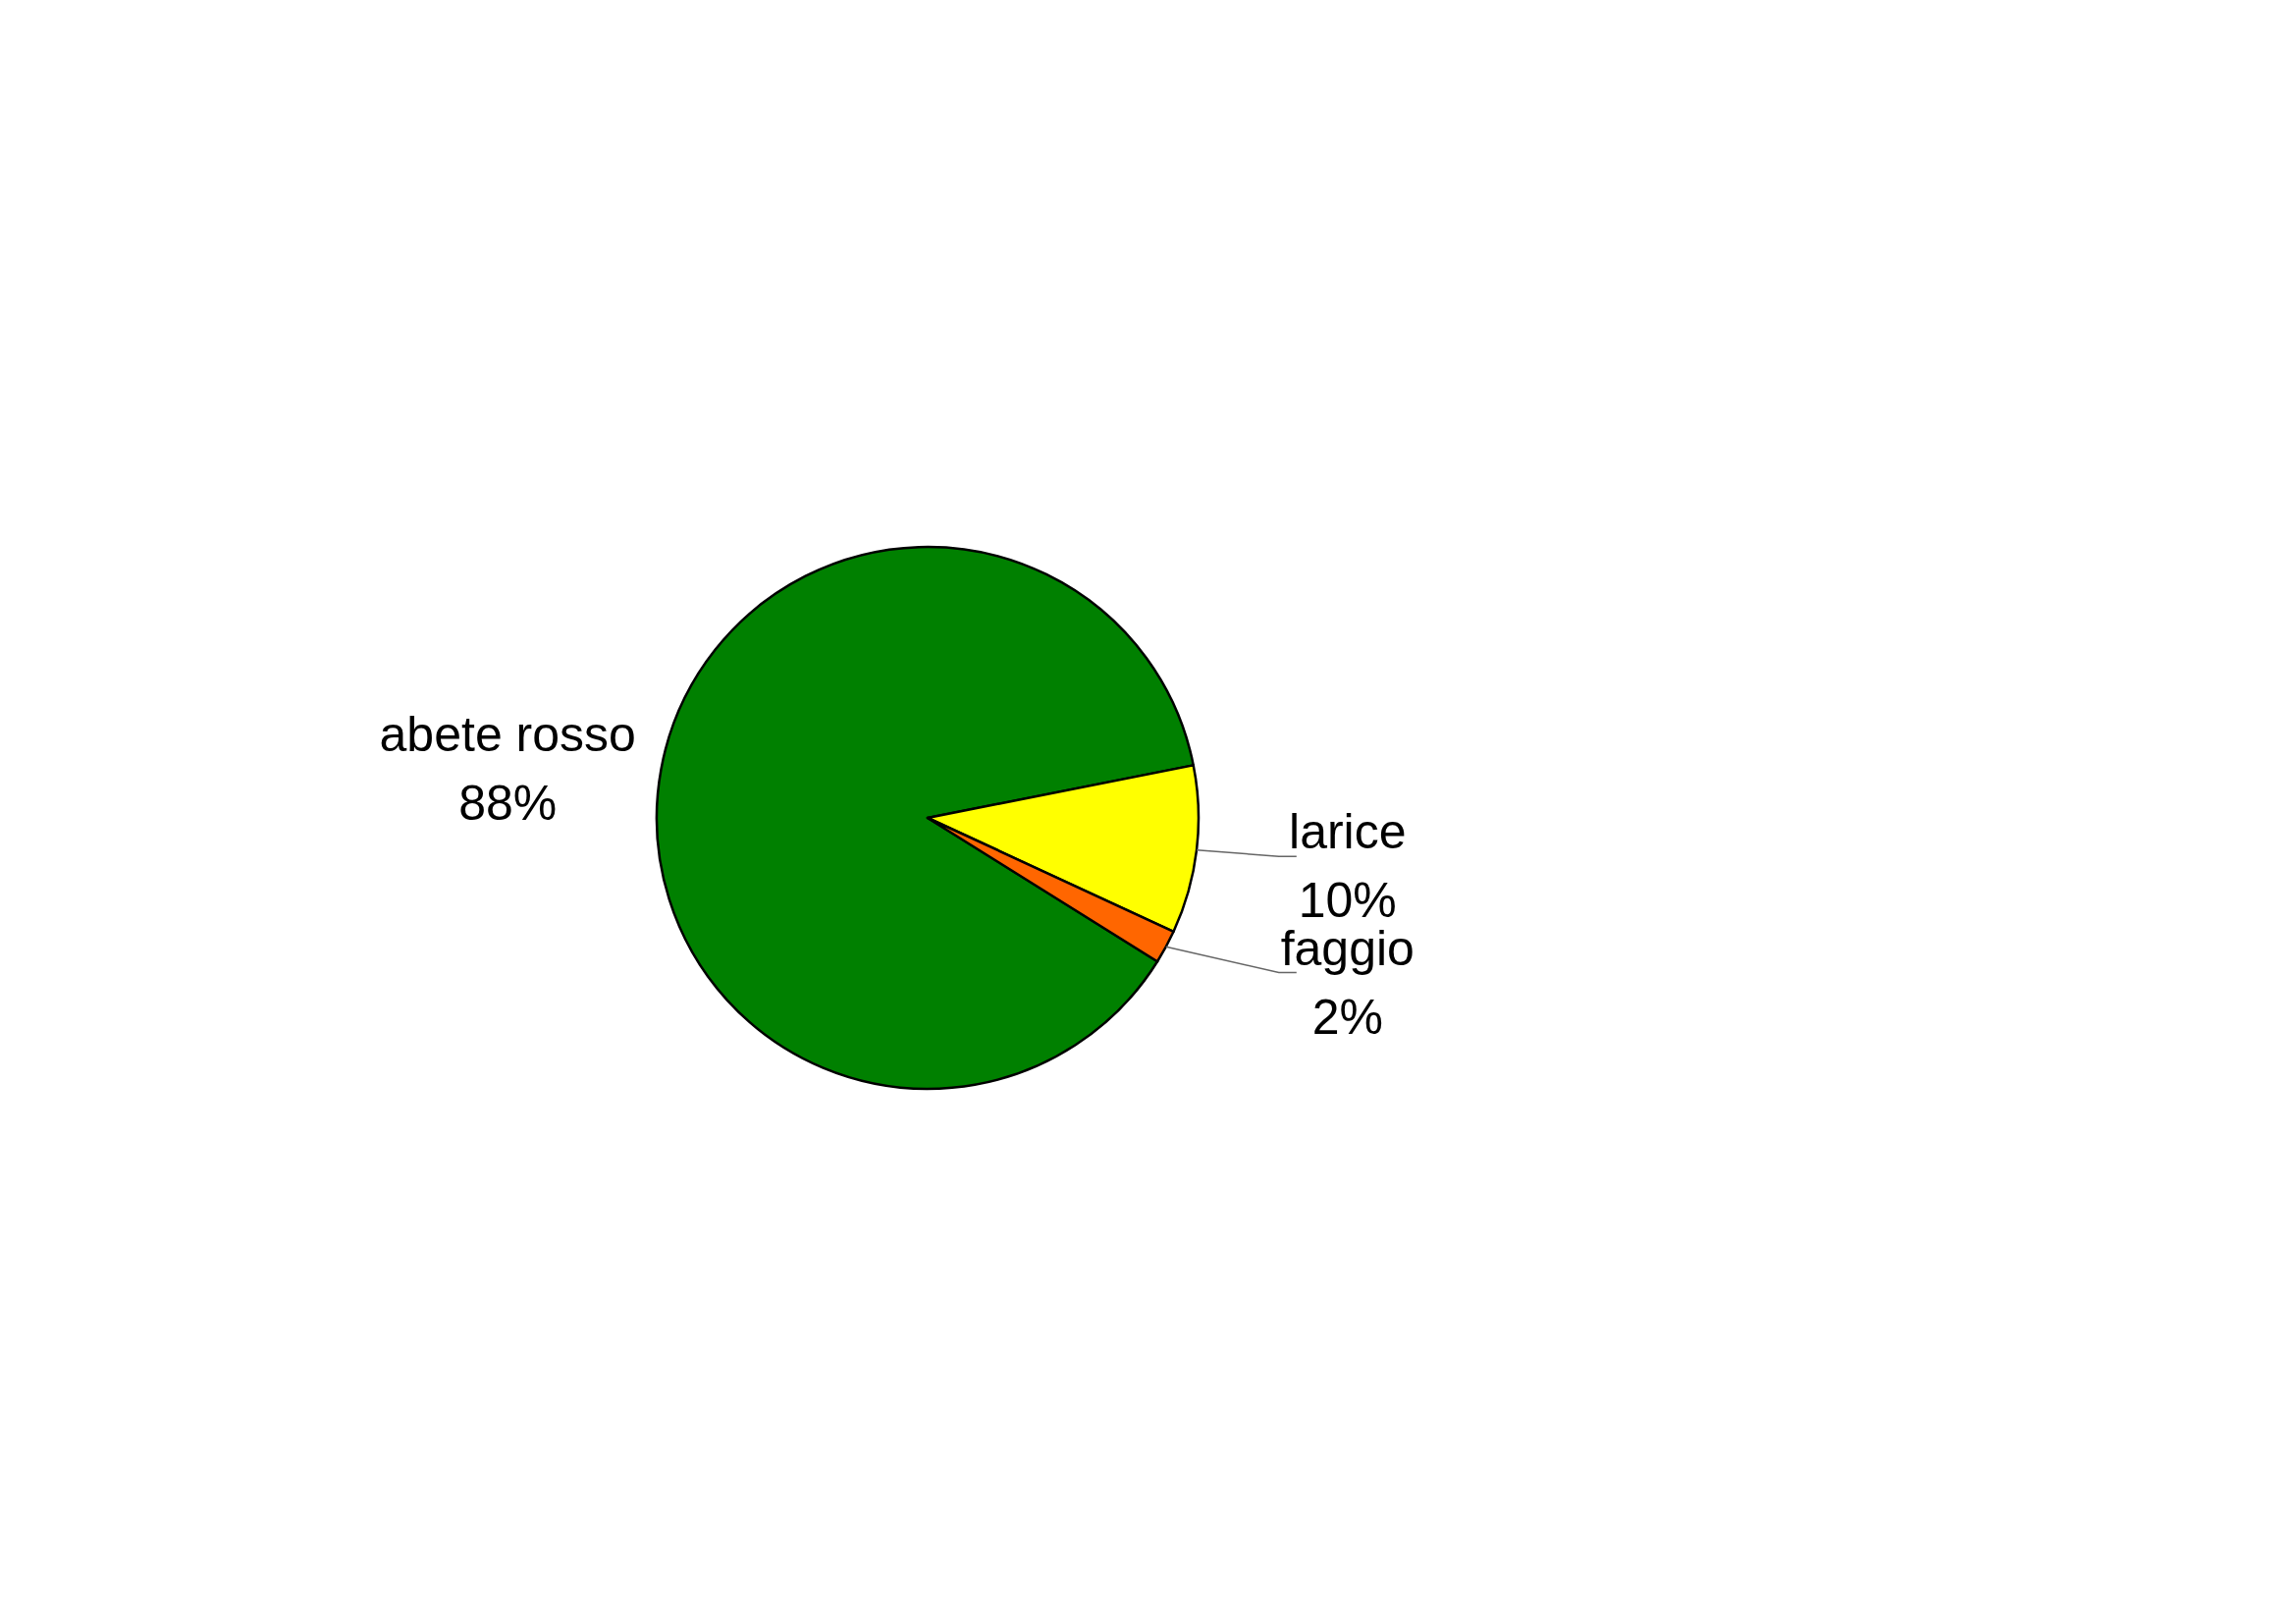 The height and width of the screenshot is (1624, 2296). Describe the element at coordinates (1348, 832) in the screenshot. I see `slice-label: larice` at that location.